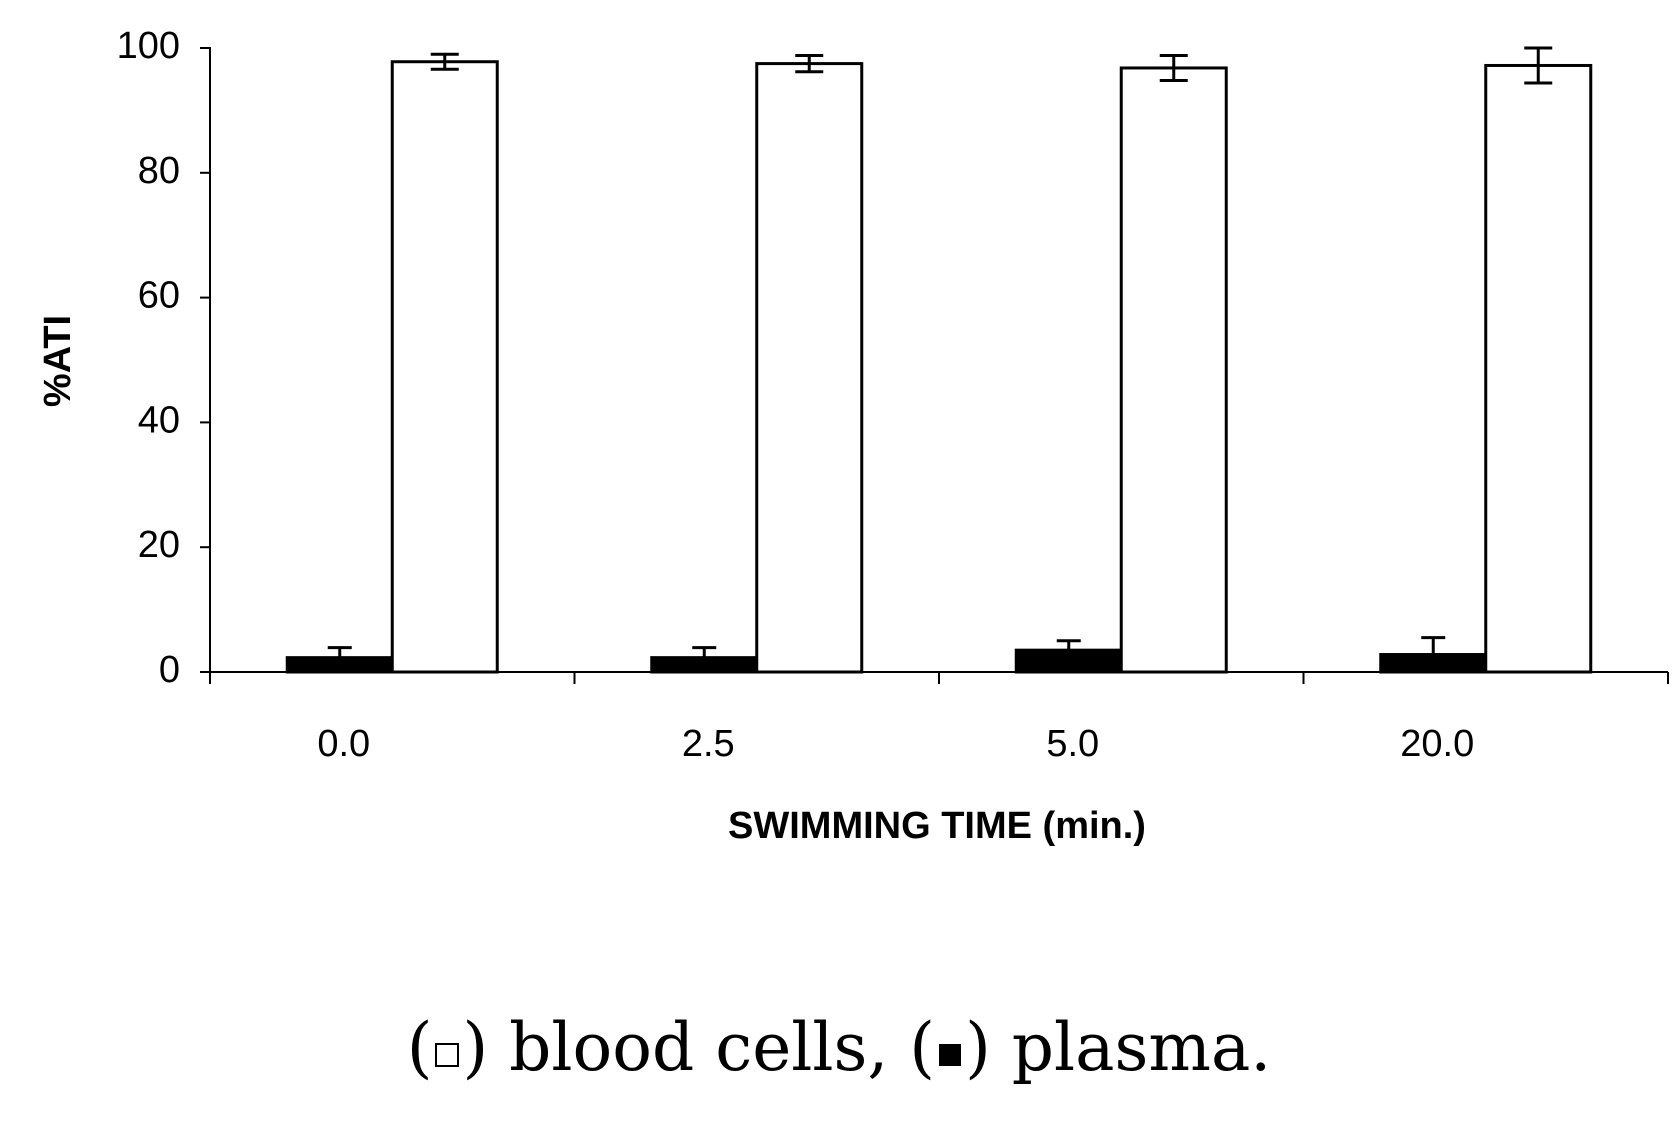 The image size is (1678, 1121). Describe the element at coordinates (343, 744) in the screenshot. I see `x-tick-label: 0.0` at that location.